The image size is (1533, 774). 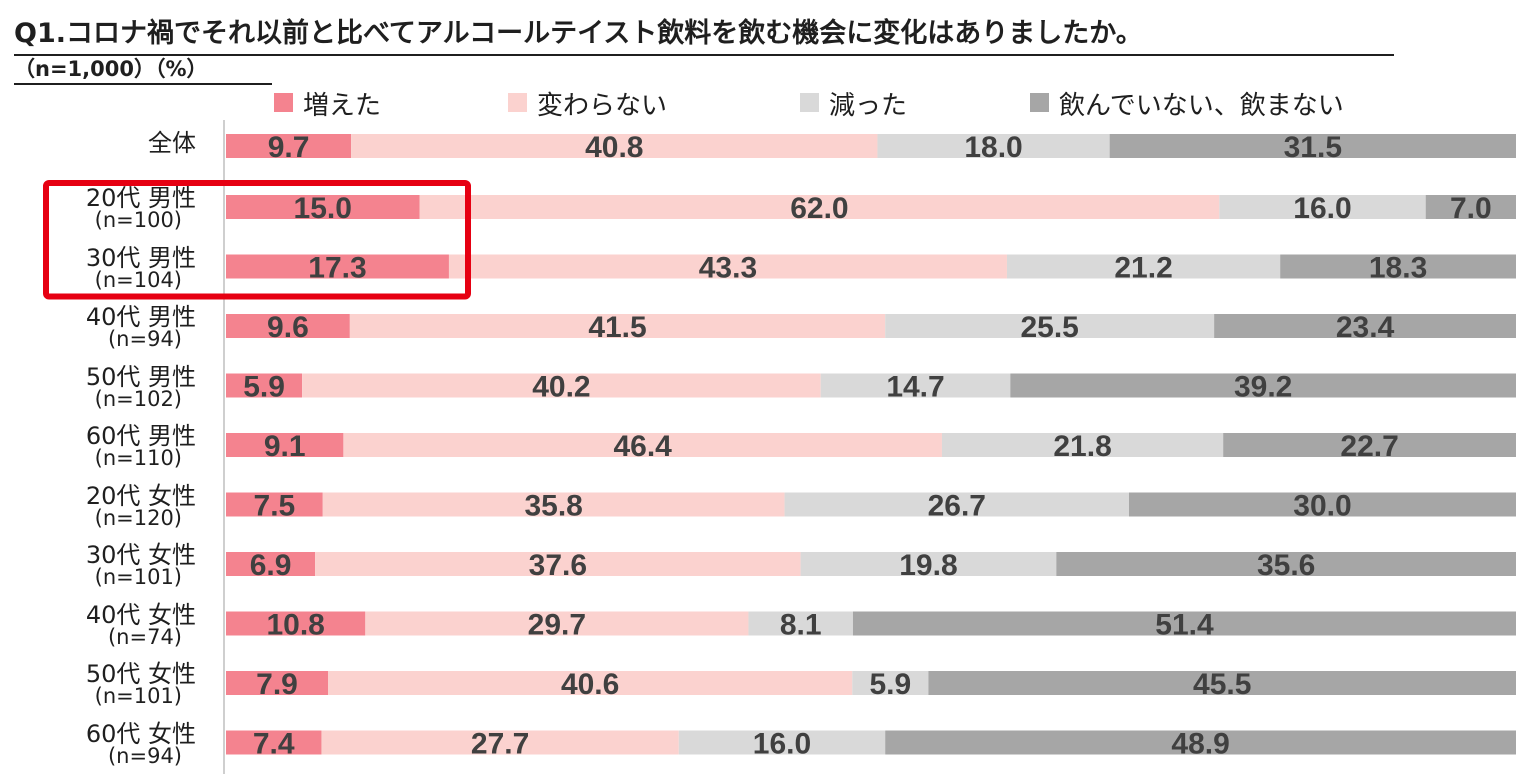 What do you see at coordinates (1082, 446) in the screenshot?
I see `value-label-decreased-5: 21.8` at bounding box center [1082, 446].